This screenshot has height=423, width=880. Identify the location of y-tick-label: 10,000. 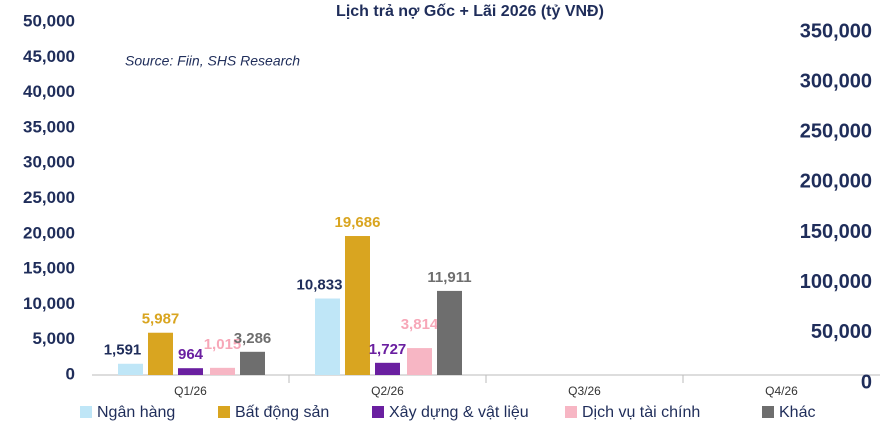
(49, 303).